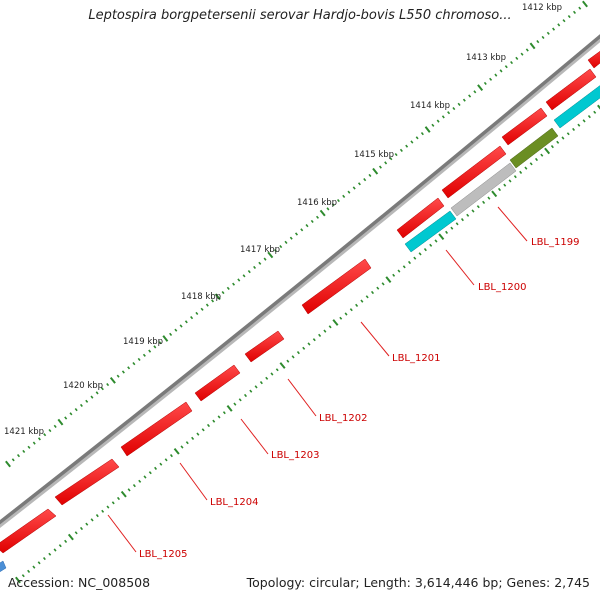  I want to click on gene-label: LBL_1199, so click(555, 242).